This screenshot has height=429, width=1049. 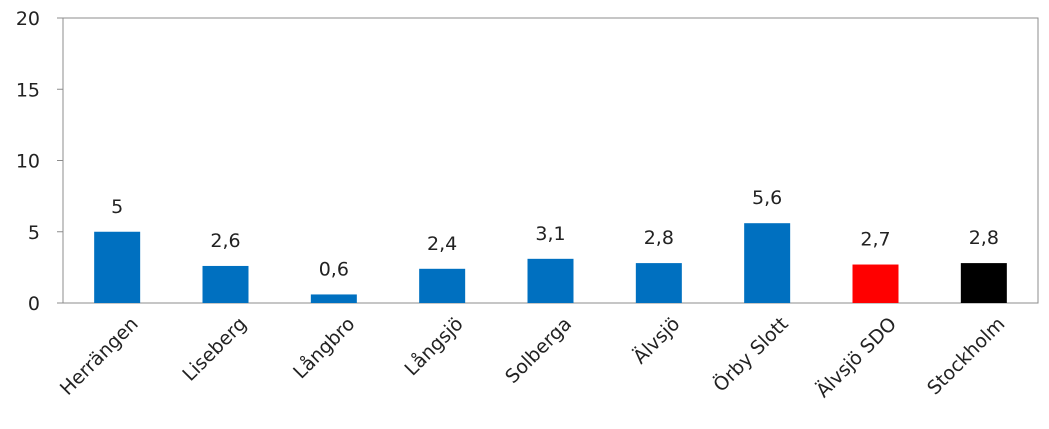 I want to click on y-tick-label: 5, so click(x=34, y=233).